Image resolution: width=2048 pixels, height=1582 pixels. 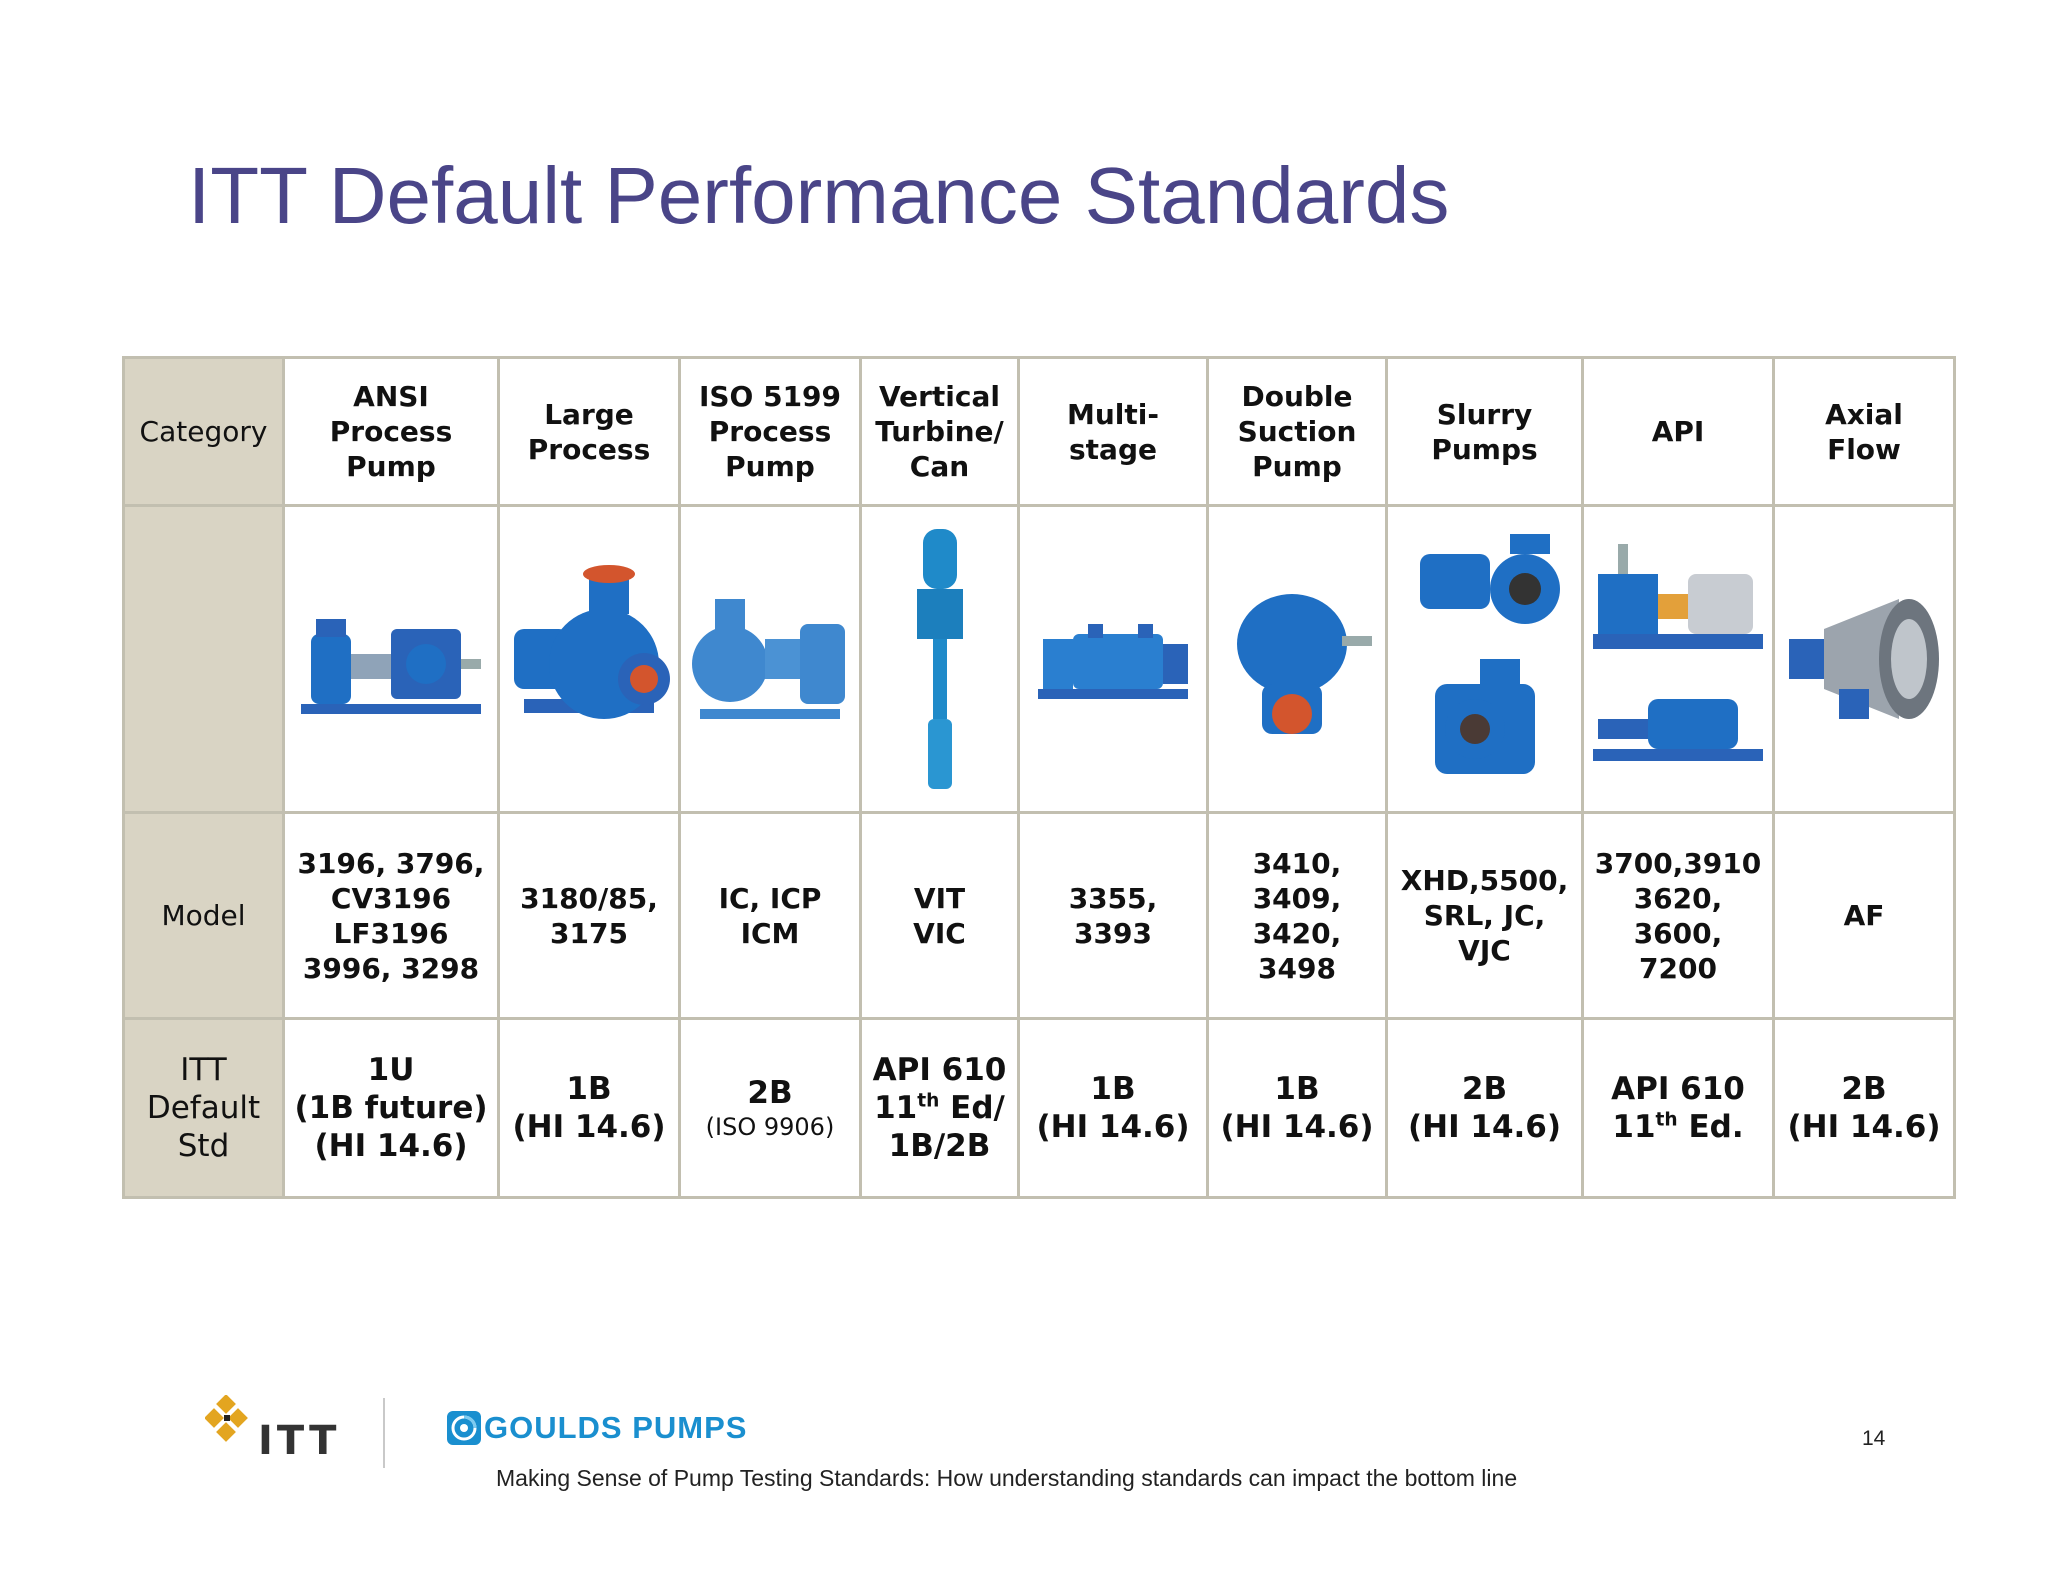 I want to click on header-axial-flow: Axial Flow, so click(x=1864, y=431).